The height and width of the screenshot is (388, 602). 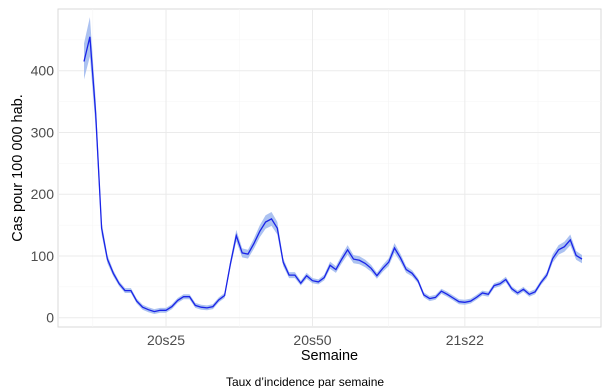 What do you see at coordinates (329, 356) in the screenshot?
I see `x-axis-title: Semaine` at bounding box center [329, 356].